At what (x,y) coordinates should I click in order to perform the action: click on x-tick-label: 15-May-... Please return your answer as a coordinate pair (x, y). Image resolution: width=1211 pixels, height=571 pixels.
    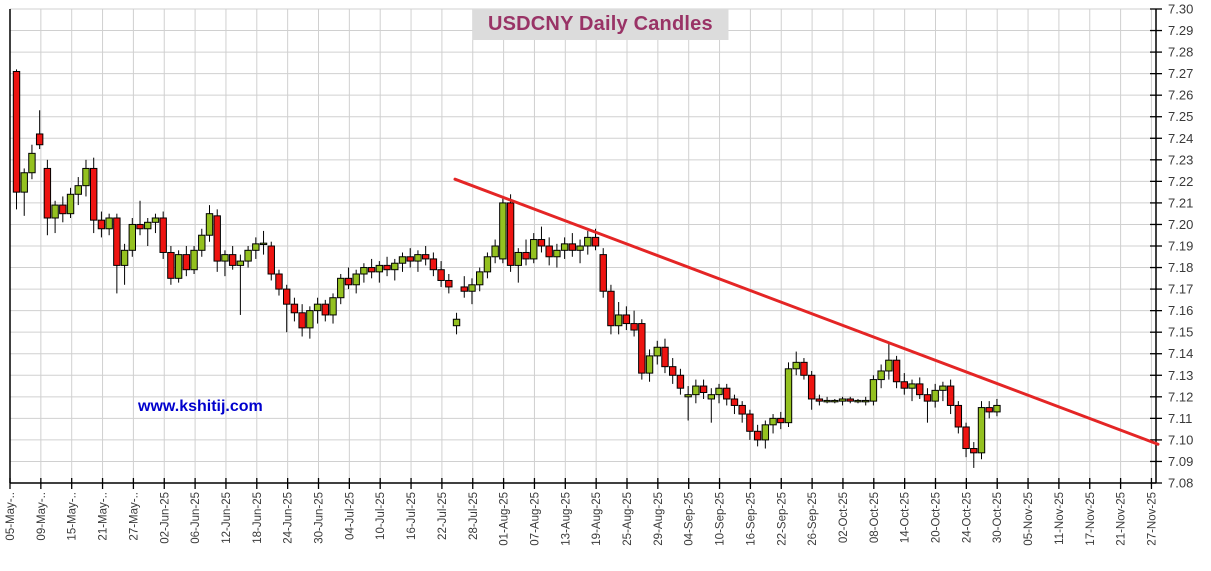
    Looking at the image, I should click on (73, 516).